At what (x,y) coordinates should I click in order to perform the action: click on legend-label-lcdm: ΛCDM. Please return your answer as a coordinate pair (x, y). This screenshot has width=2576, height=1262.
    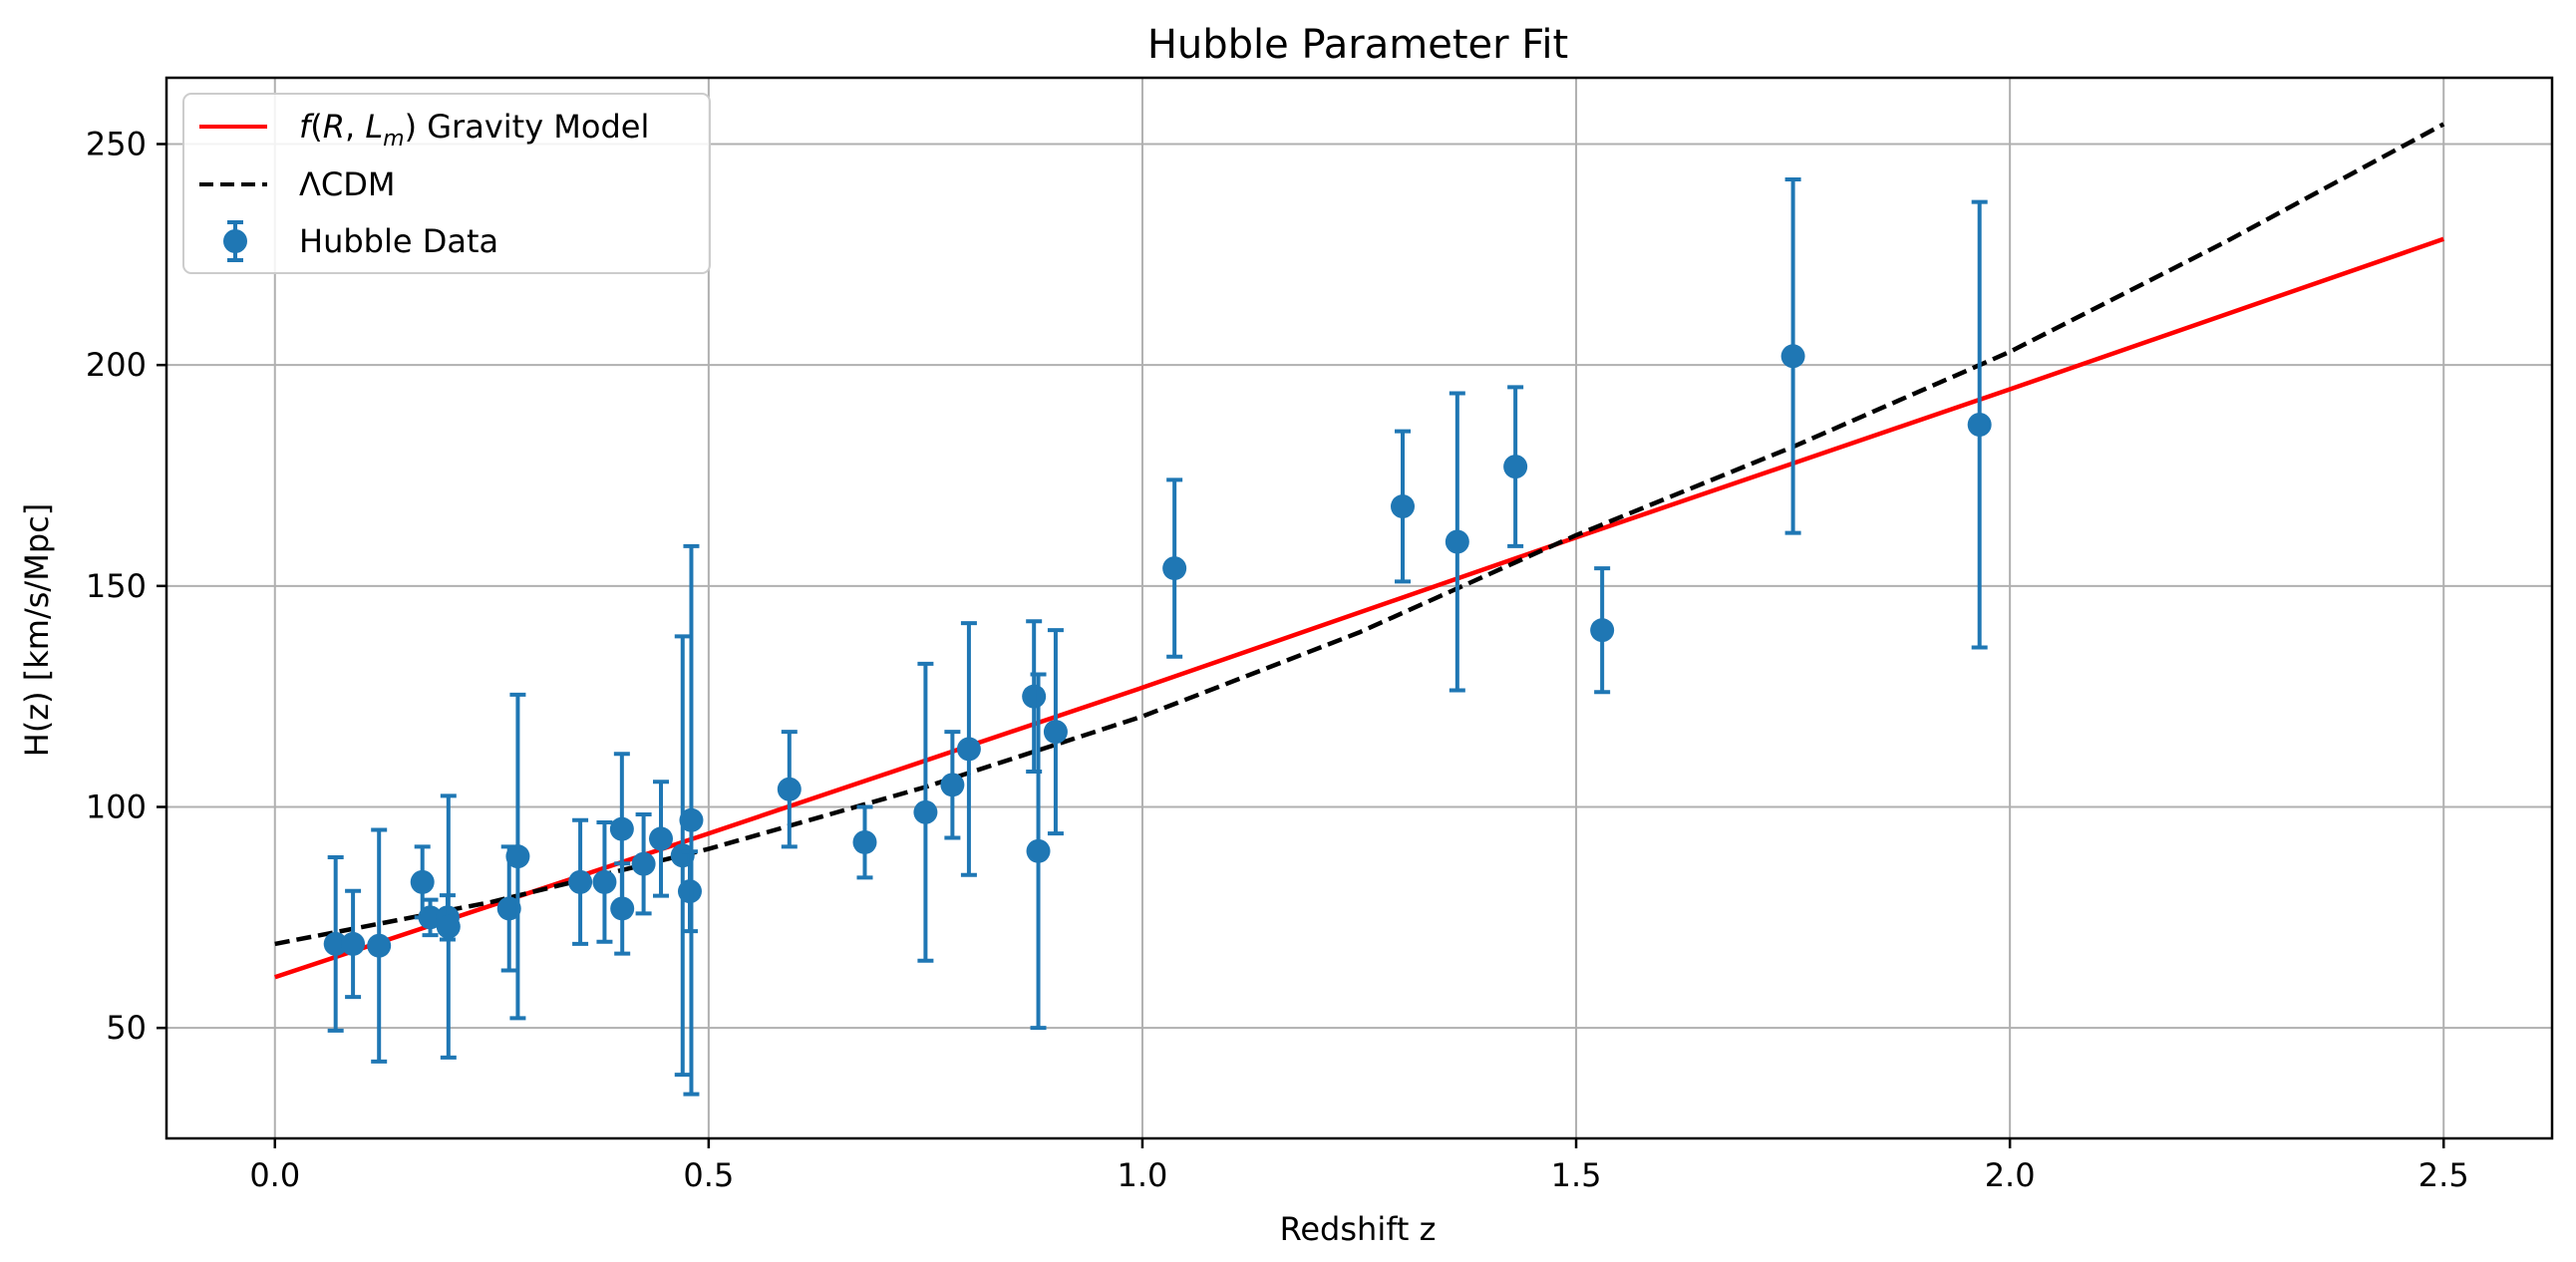
    Looking at the image, I should click on (347, 184).